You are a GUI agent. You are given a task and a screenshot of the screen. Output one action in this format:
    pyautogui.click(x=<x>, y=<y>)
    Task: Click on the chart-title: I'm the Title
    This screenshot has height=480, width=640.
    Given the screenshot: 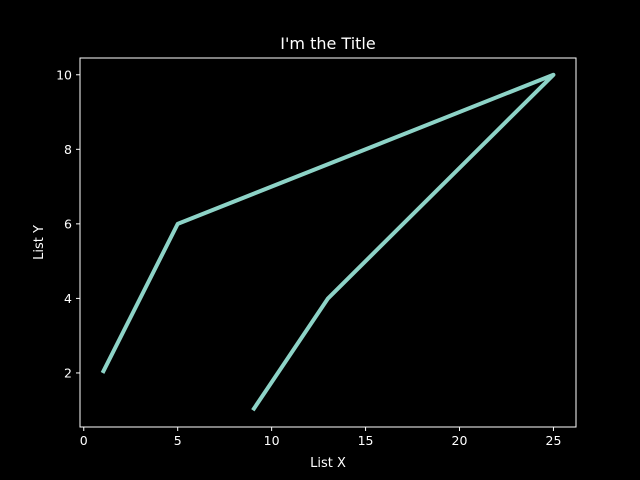 What is the action you would take?
    pyautogui.click(x=327, y=43)
    